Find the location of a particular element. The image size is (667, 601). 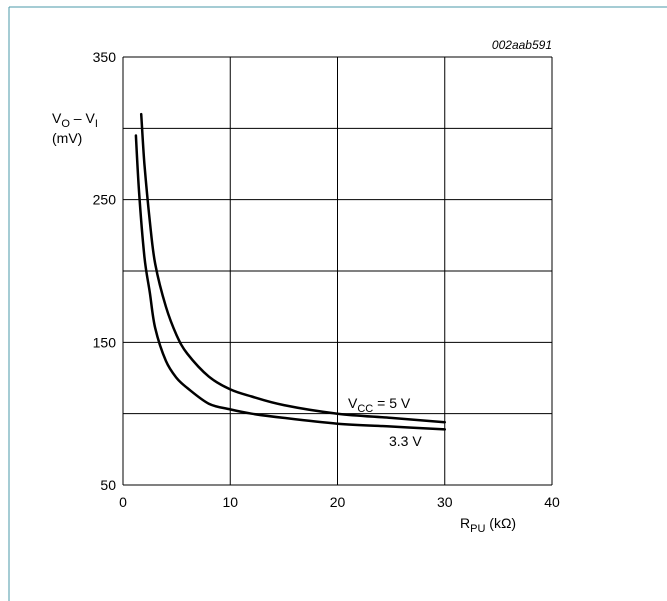

x-axis-label: RPU (kΩ) is located at coordinates (488, 525).